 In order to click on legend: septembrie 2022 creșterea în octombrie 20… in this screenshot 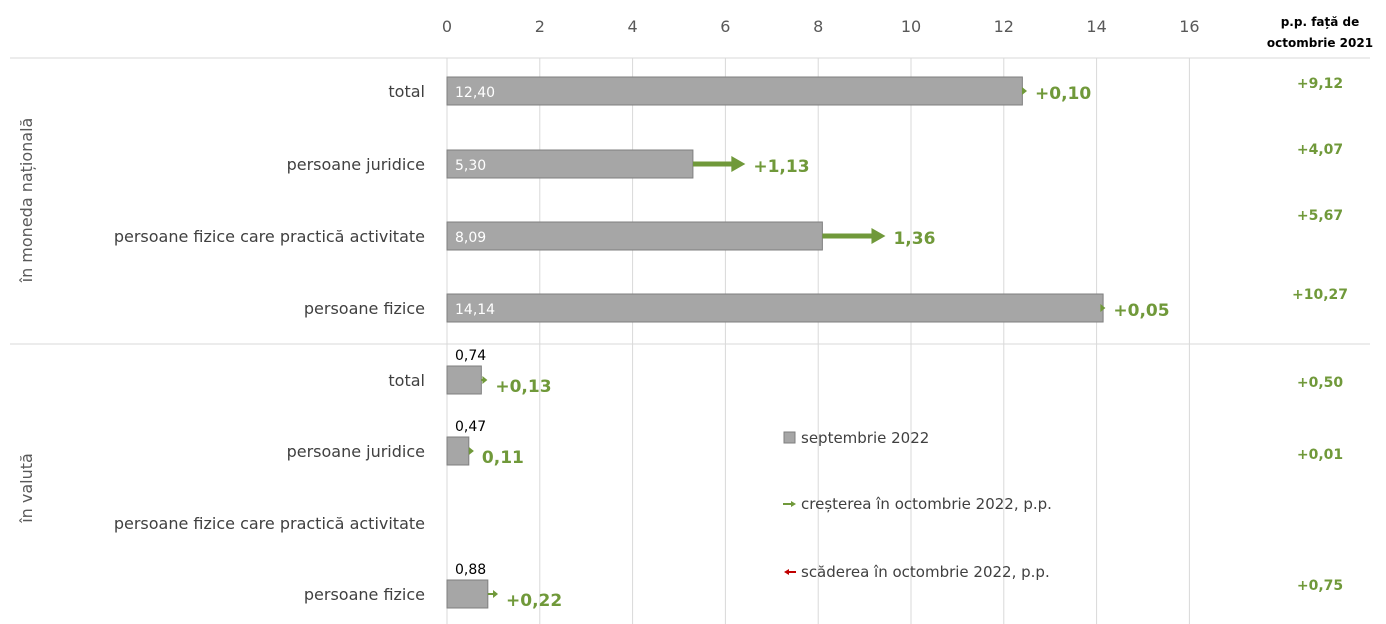, I will do `click(917, 505)`.